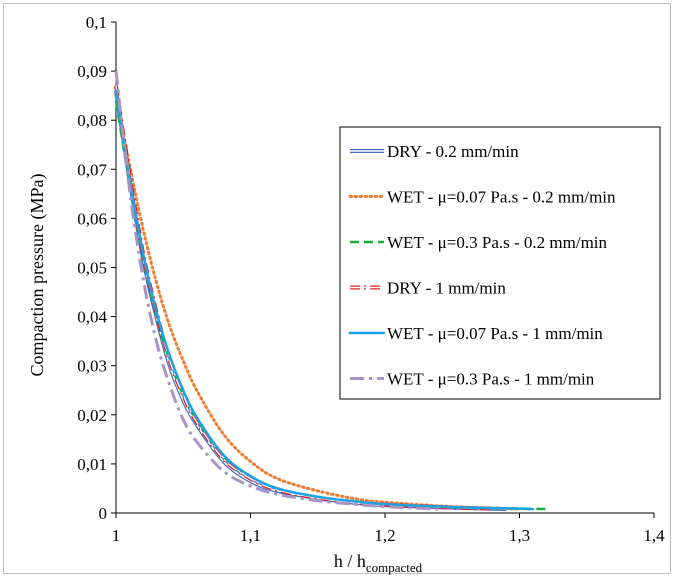 The image size is (676, 578). I want to click on legend-entry: DRY - 1 mm/min, so click(428, 288).